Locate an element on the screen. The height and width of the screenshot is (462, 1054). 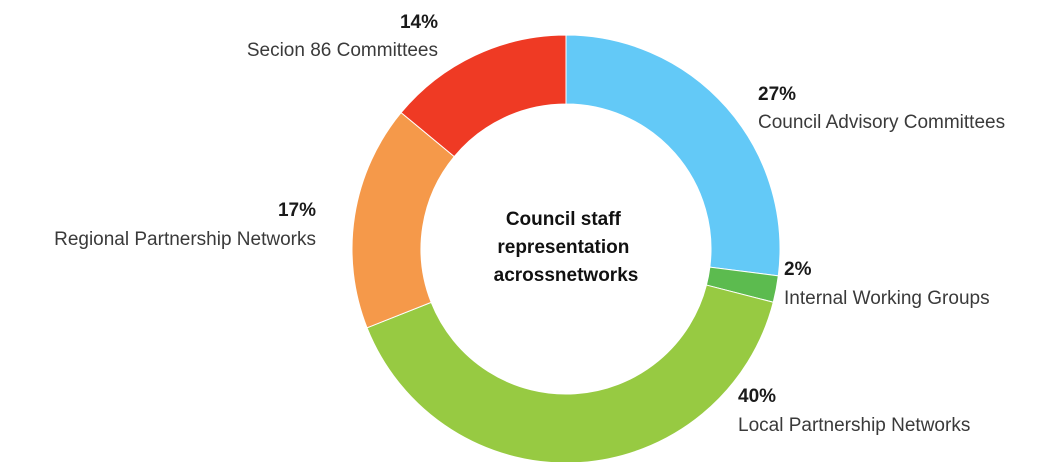
slice-secion-86-committees is located at coordinates (483, 96).